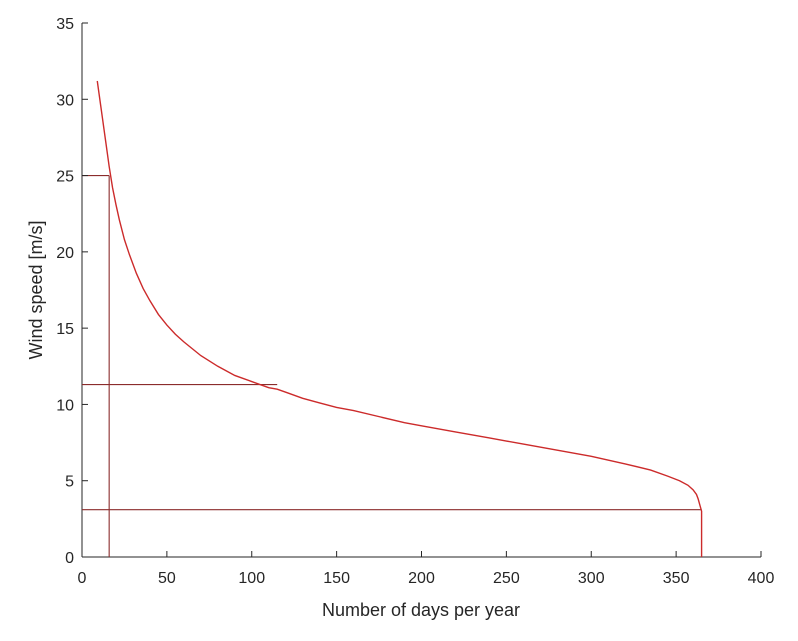 Image resolution: width=798 pixels, height=641 pixels. Describe the element at coordinates (426, 569) in the screenshot. I see `x-axis-ticks: 0 50 100 150 200 250 300 350 400` at that location.